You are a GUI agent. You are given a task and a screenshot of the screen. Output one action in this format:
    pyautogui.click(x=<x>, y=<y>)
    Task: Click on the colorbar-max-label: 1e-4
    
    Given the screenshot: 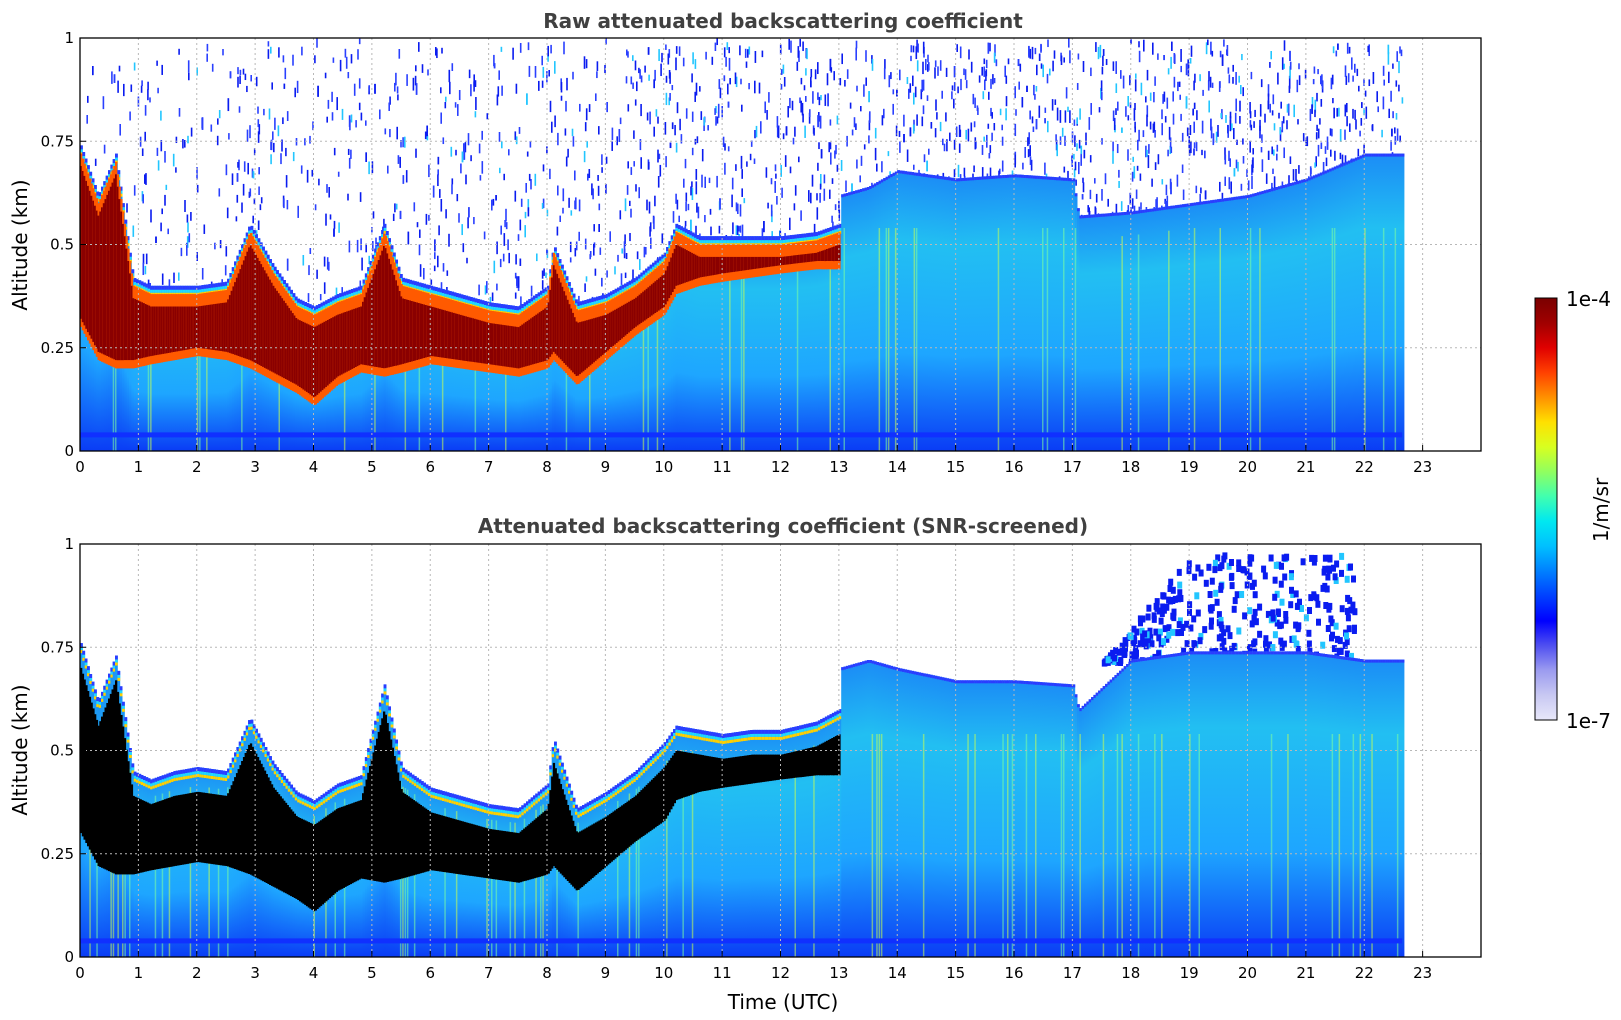 What is the action you would take?
    pyautogui.click(x=1588, y=299)
    